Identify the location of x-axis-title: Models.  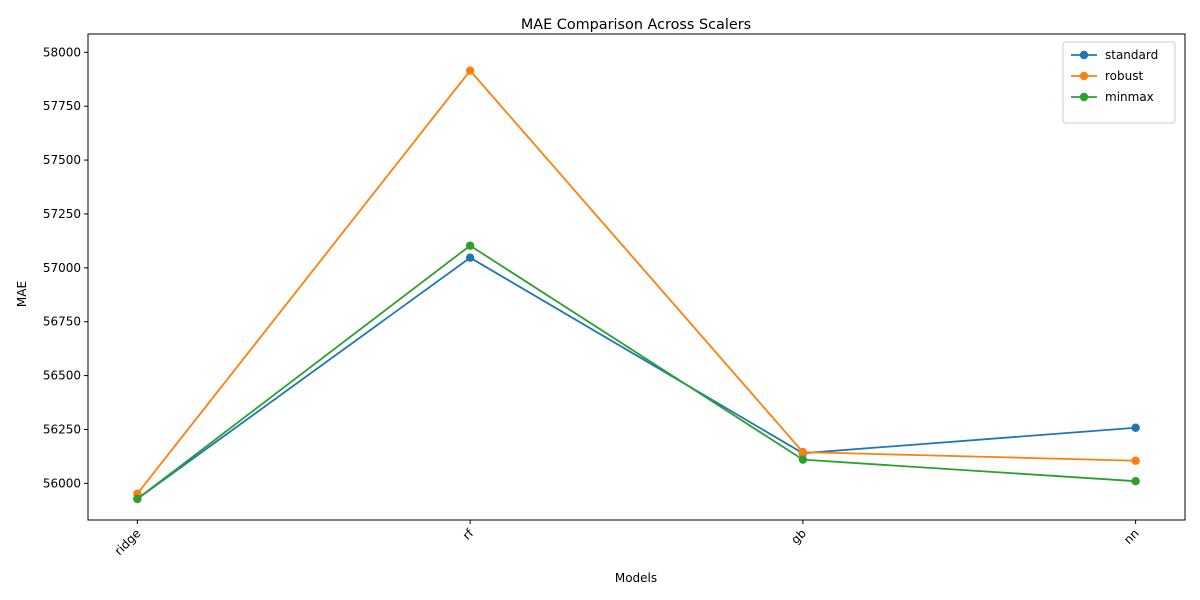
(636, 578).